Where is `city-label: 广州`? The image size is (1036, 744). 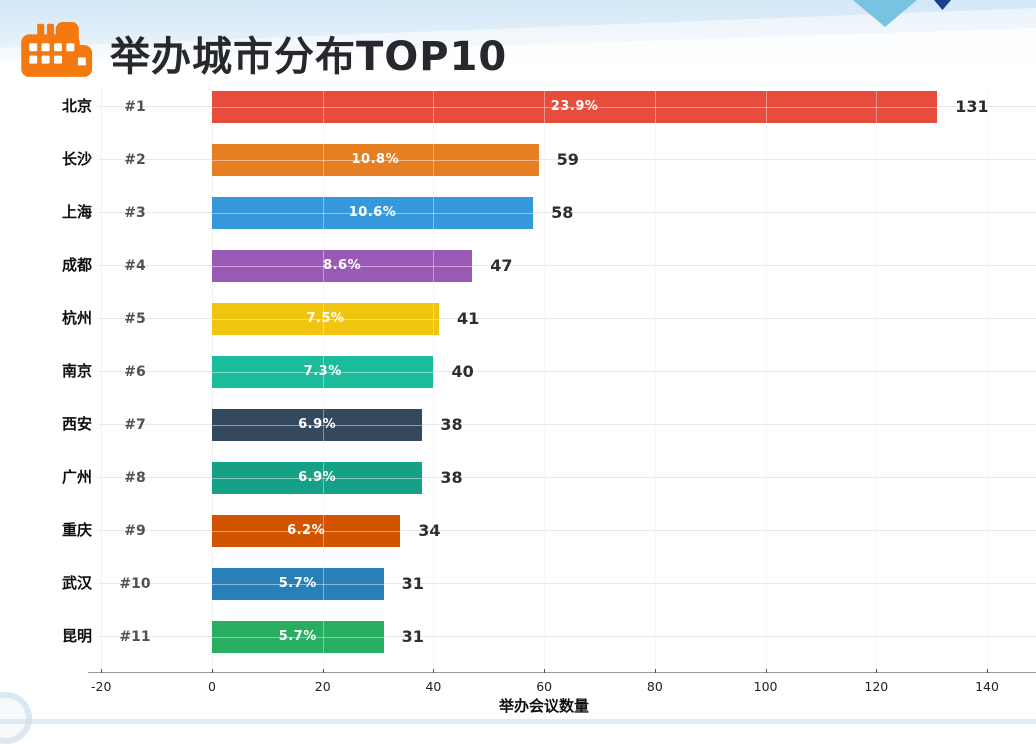 city-label: 广州 is located at coordinates (76, 477).